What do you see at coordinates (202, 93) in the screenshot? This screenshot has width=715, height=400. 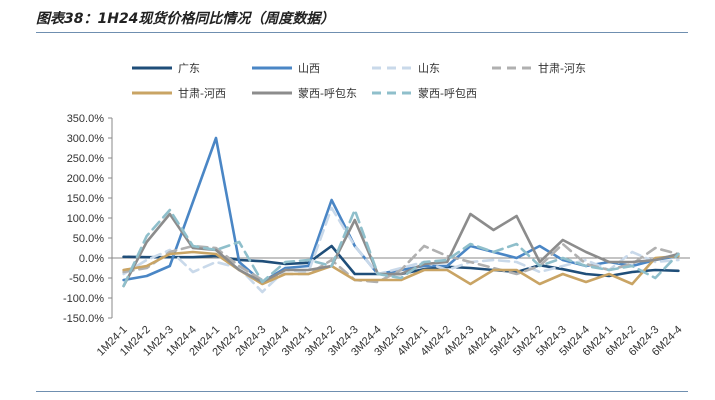 I see `legend-label: 甘肃-河西` at bounding box center [202, 93].